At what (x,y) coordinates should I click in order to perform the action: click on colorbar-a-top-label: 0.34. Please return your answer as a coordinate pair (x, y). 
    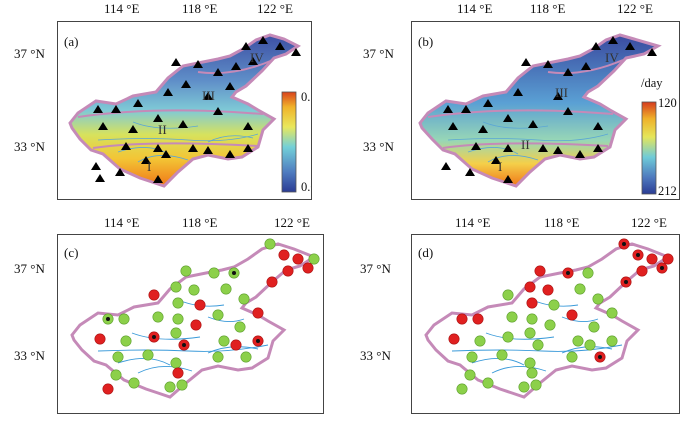
    Looking at the image, I should click on (306, 97).